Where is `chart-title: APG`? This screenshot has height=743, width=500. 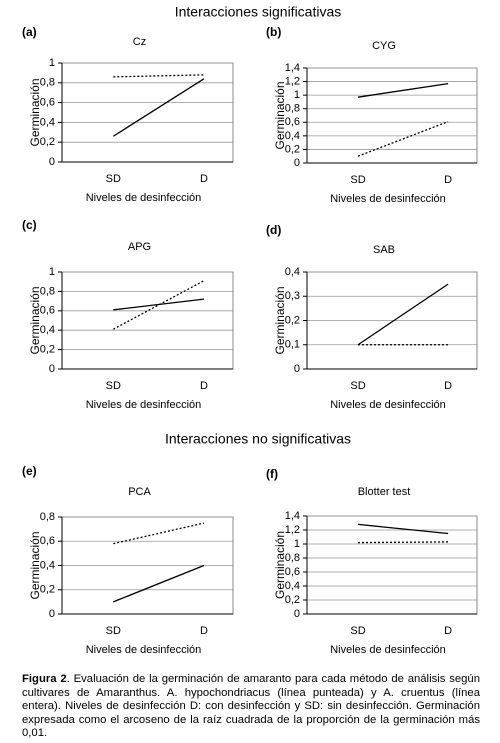
chart-title: APG is located at coordinates (139, 247).